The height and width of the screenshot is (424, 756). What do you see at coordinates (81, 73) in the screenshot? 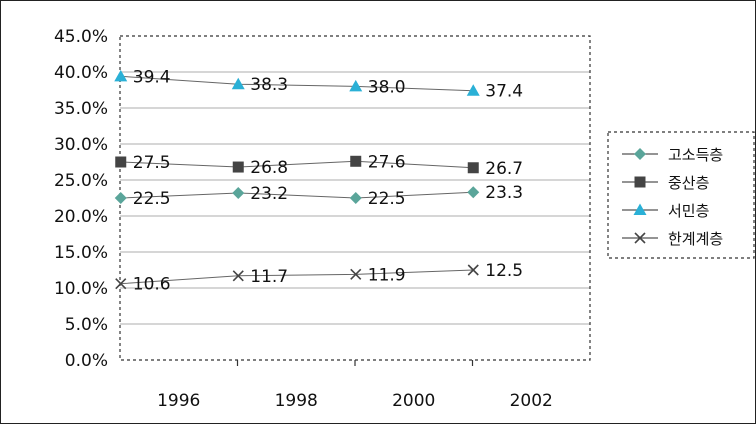
I see `y-tick-label: 40.0%` at bounding box center [81, 73].